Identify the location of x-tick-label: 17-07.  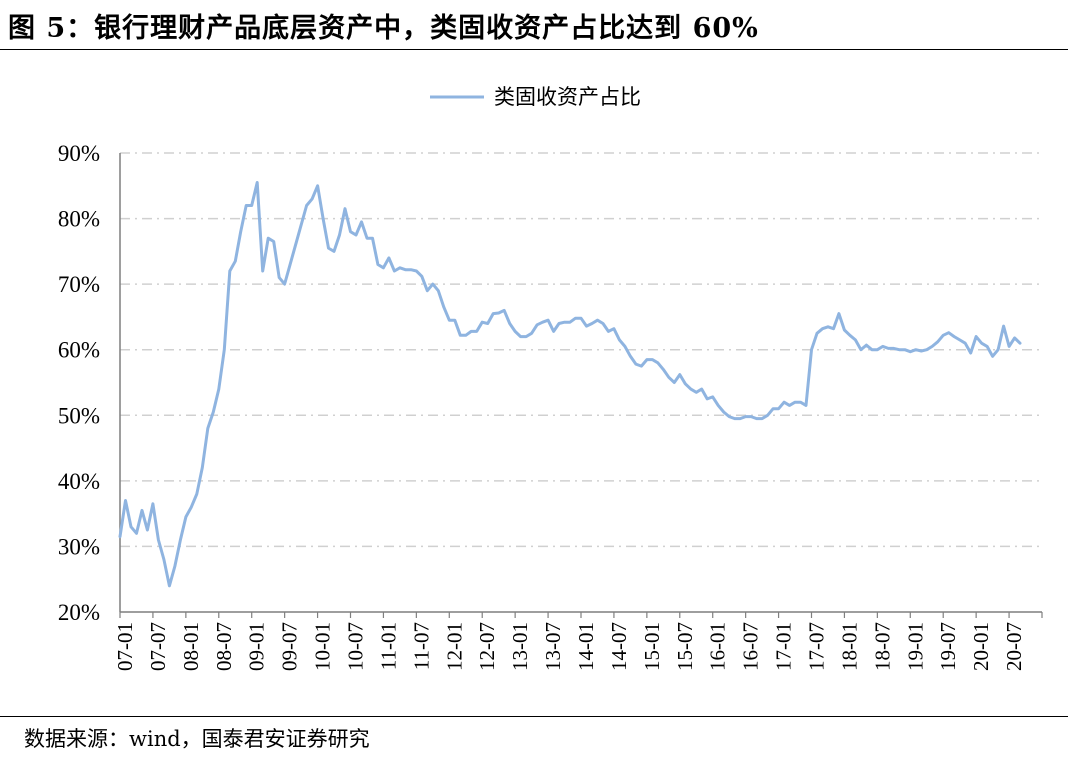
(817, 646).